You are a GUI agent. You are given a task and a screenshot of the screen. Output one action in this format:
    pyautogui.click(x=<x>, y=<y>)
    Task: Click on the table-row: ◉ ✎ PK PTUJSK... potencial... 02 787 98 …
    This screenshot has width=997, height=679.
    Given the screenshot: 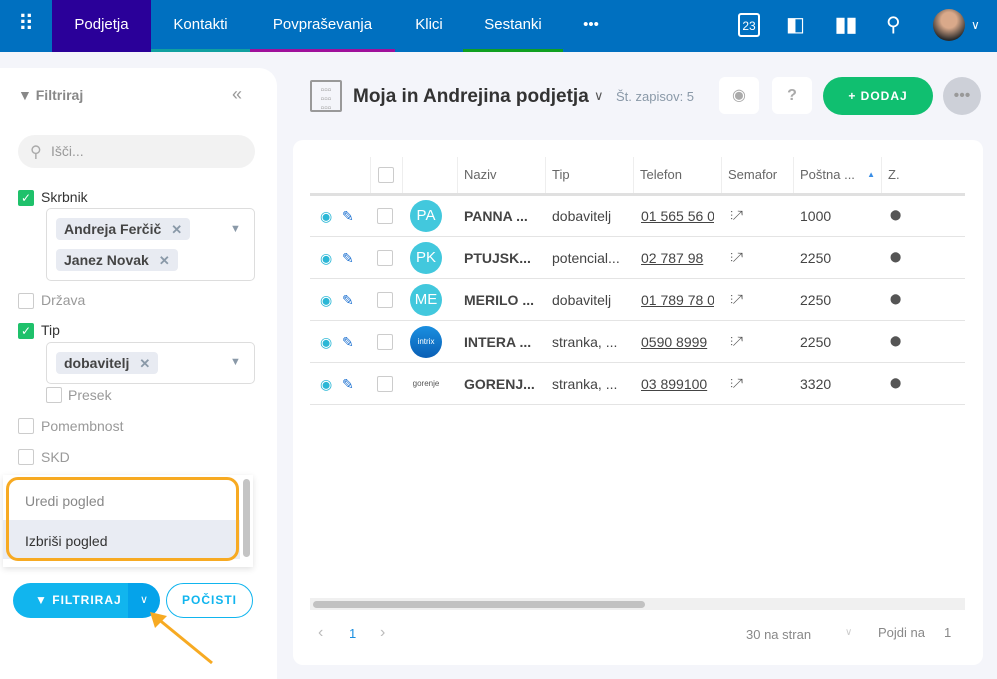 What is the action you would take?
    pyautogui.click(x=637, y=258)
    